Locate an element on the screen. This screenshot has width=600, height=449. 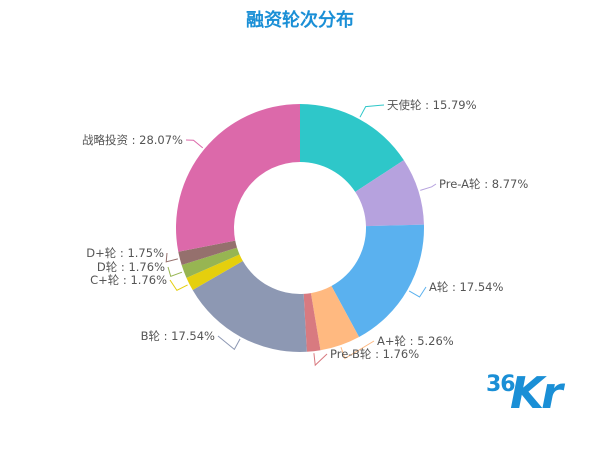
slice-D轮 is located at coordinates (210, 262).